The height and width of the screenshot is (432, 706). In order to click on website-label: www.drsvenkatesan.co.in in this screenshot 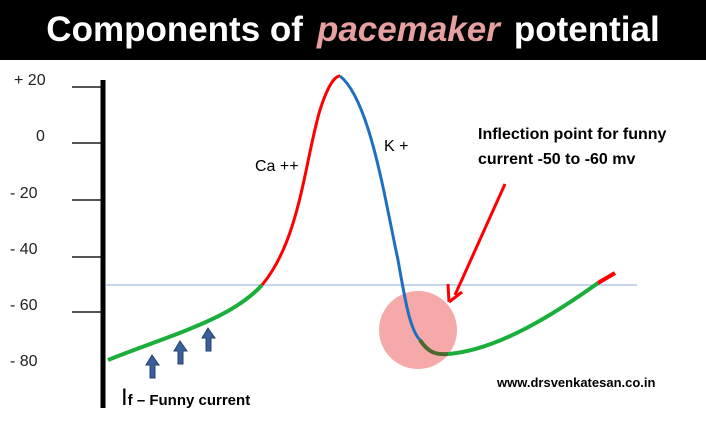, I will do `click(576, 382)`.